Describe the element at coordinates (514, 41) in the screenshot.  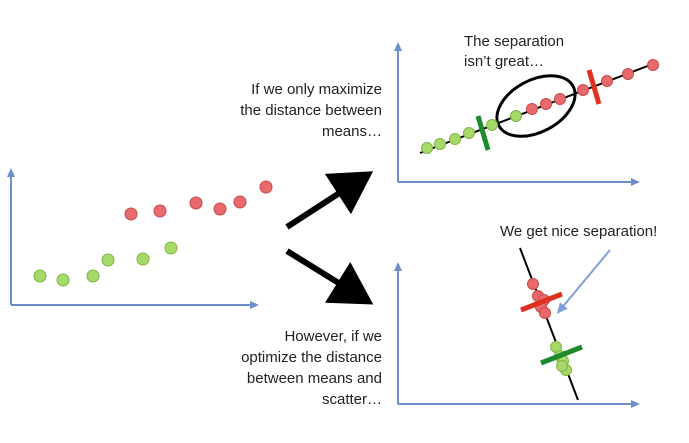
I see `caption-line: The separation` at that location.